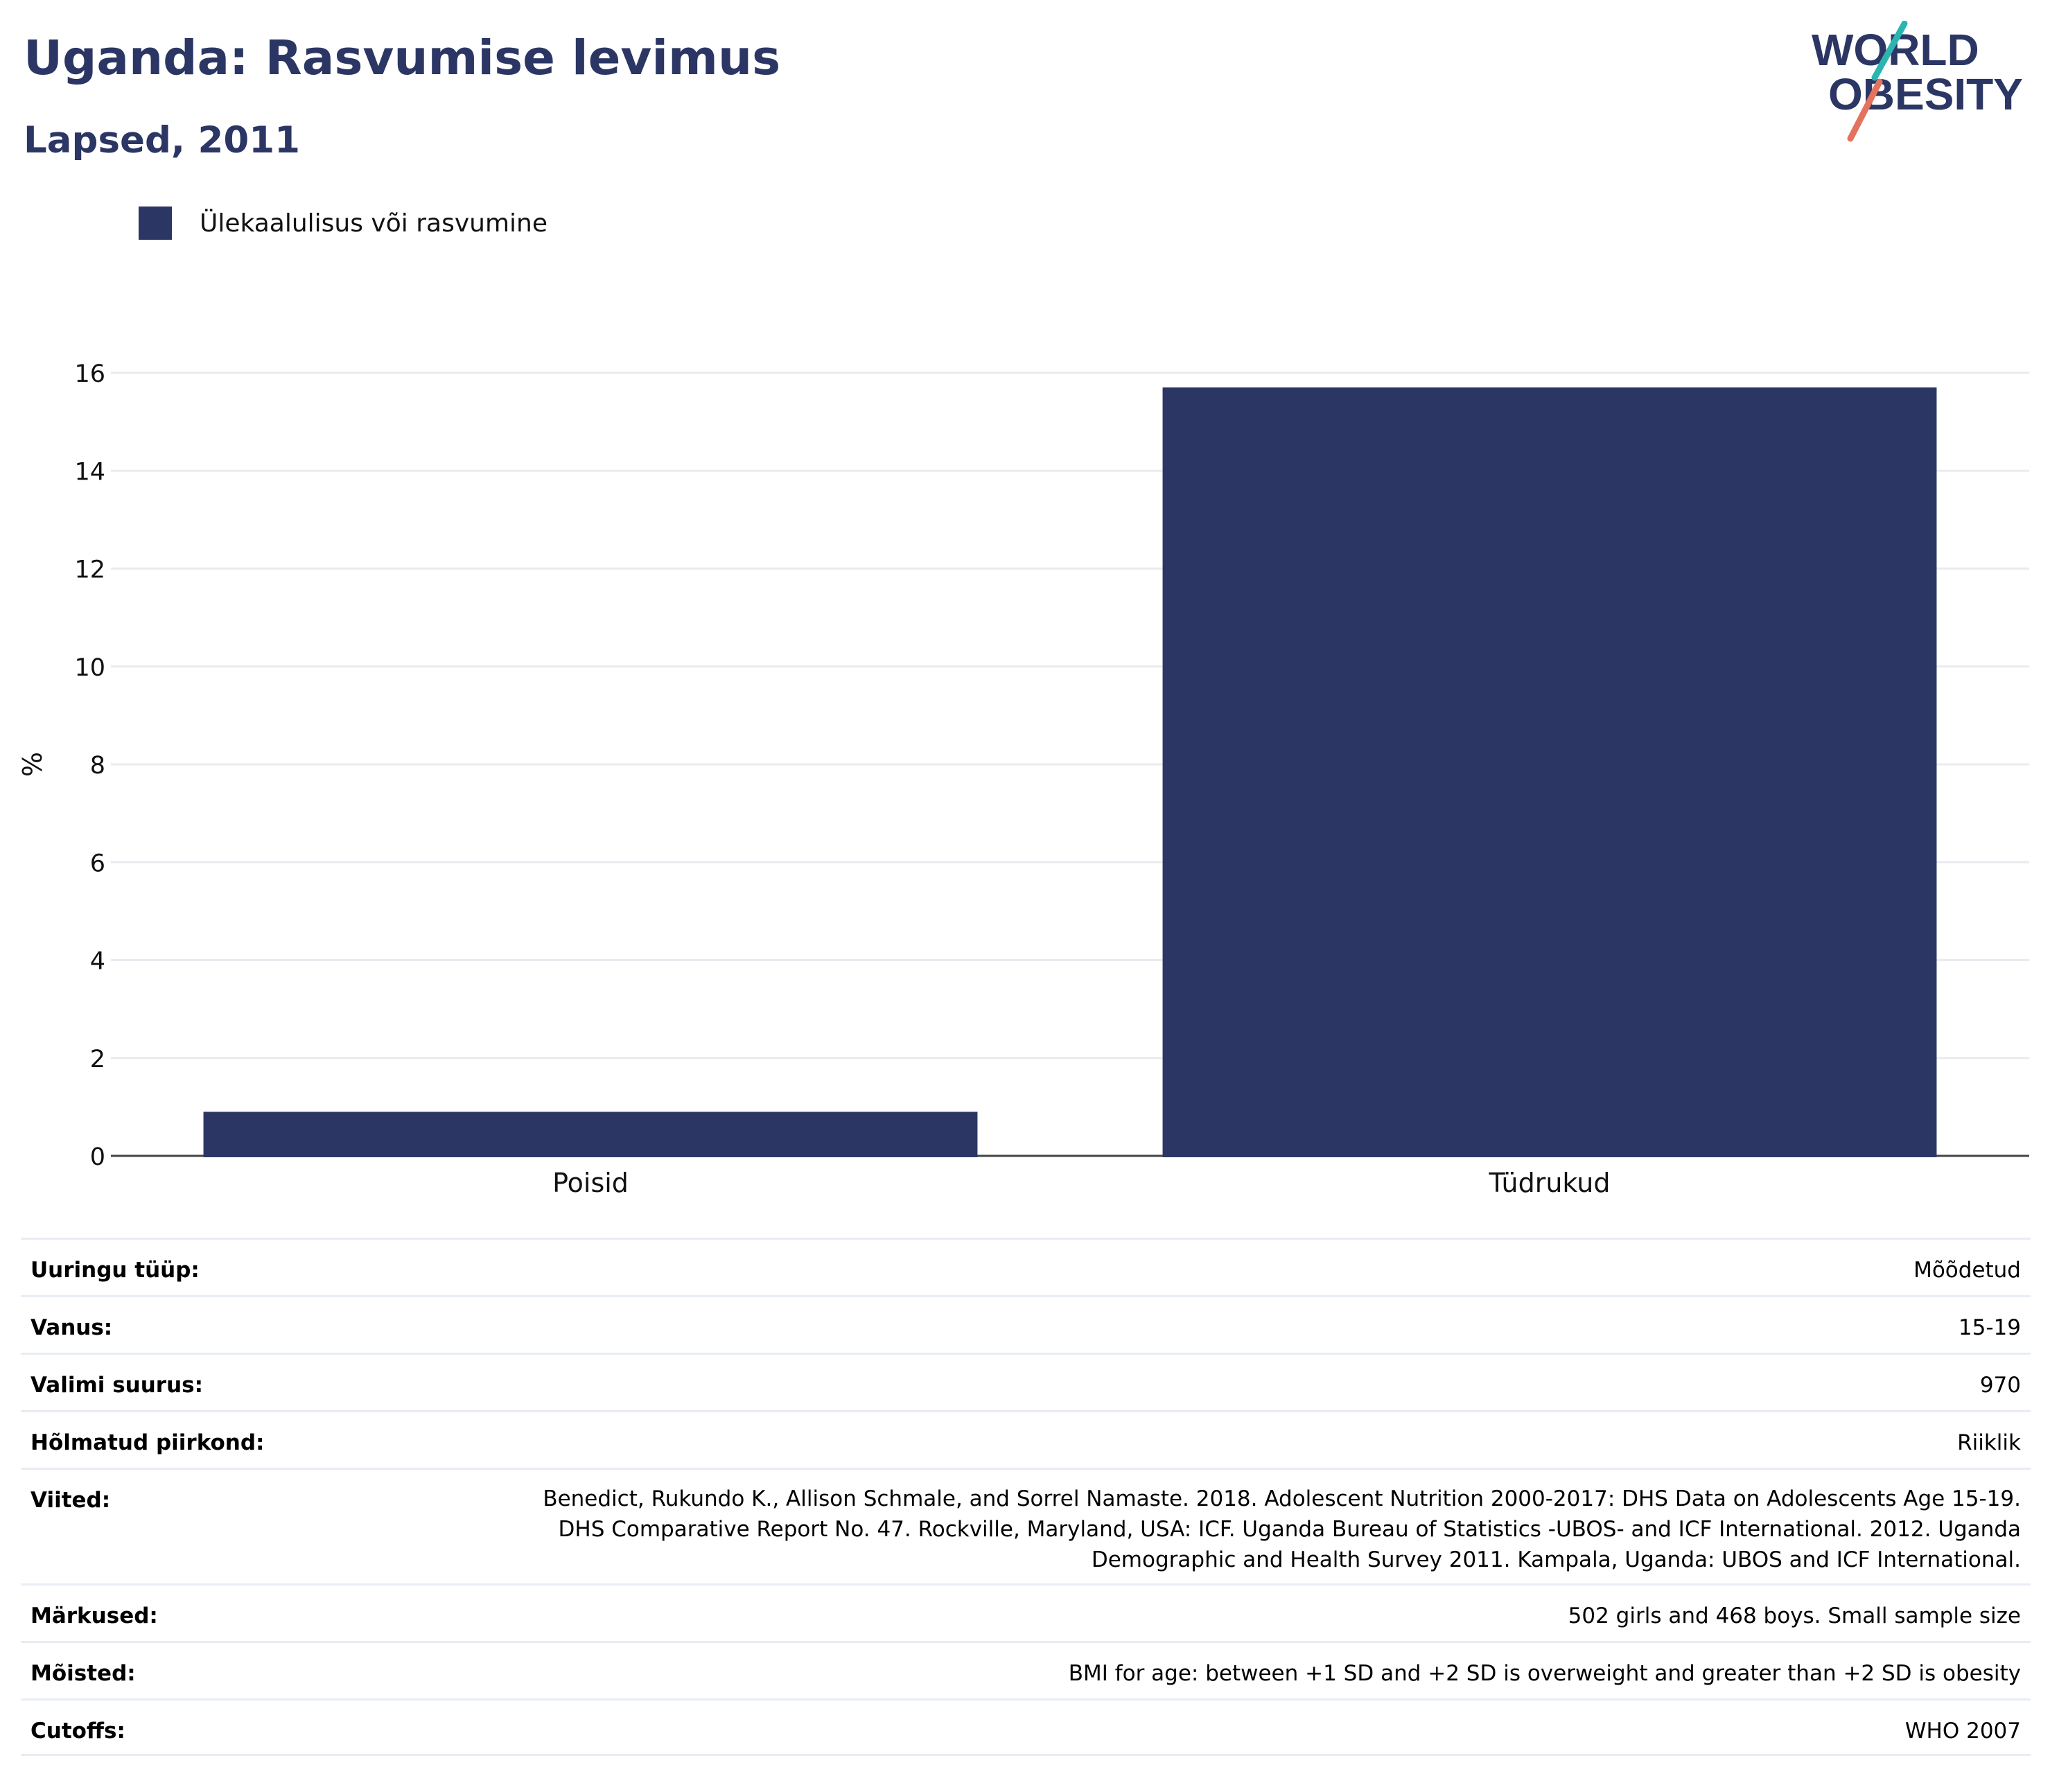 The height and width of the screenshot is (1792, 2050). What do you see at coordinates (155, 224) in the screenshot?
I see `legend-swatch` at bounding box center [155, 224].